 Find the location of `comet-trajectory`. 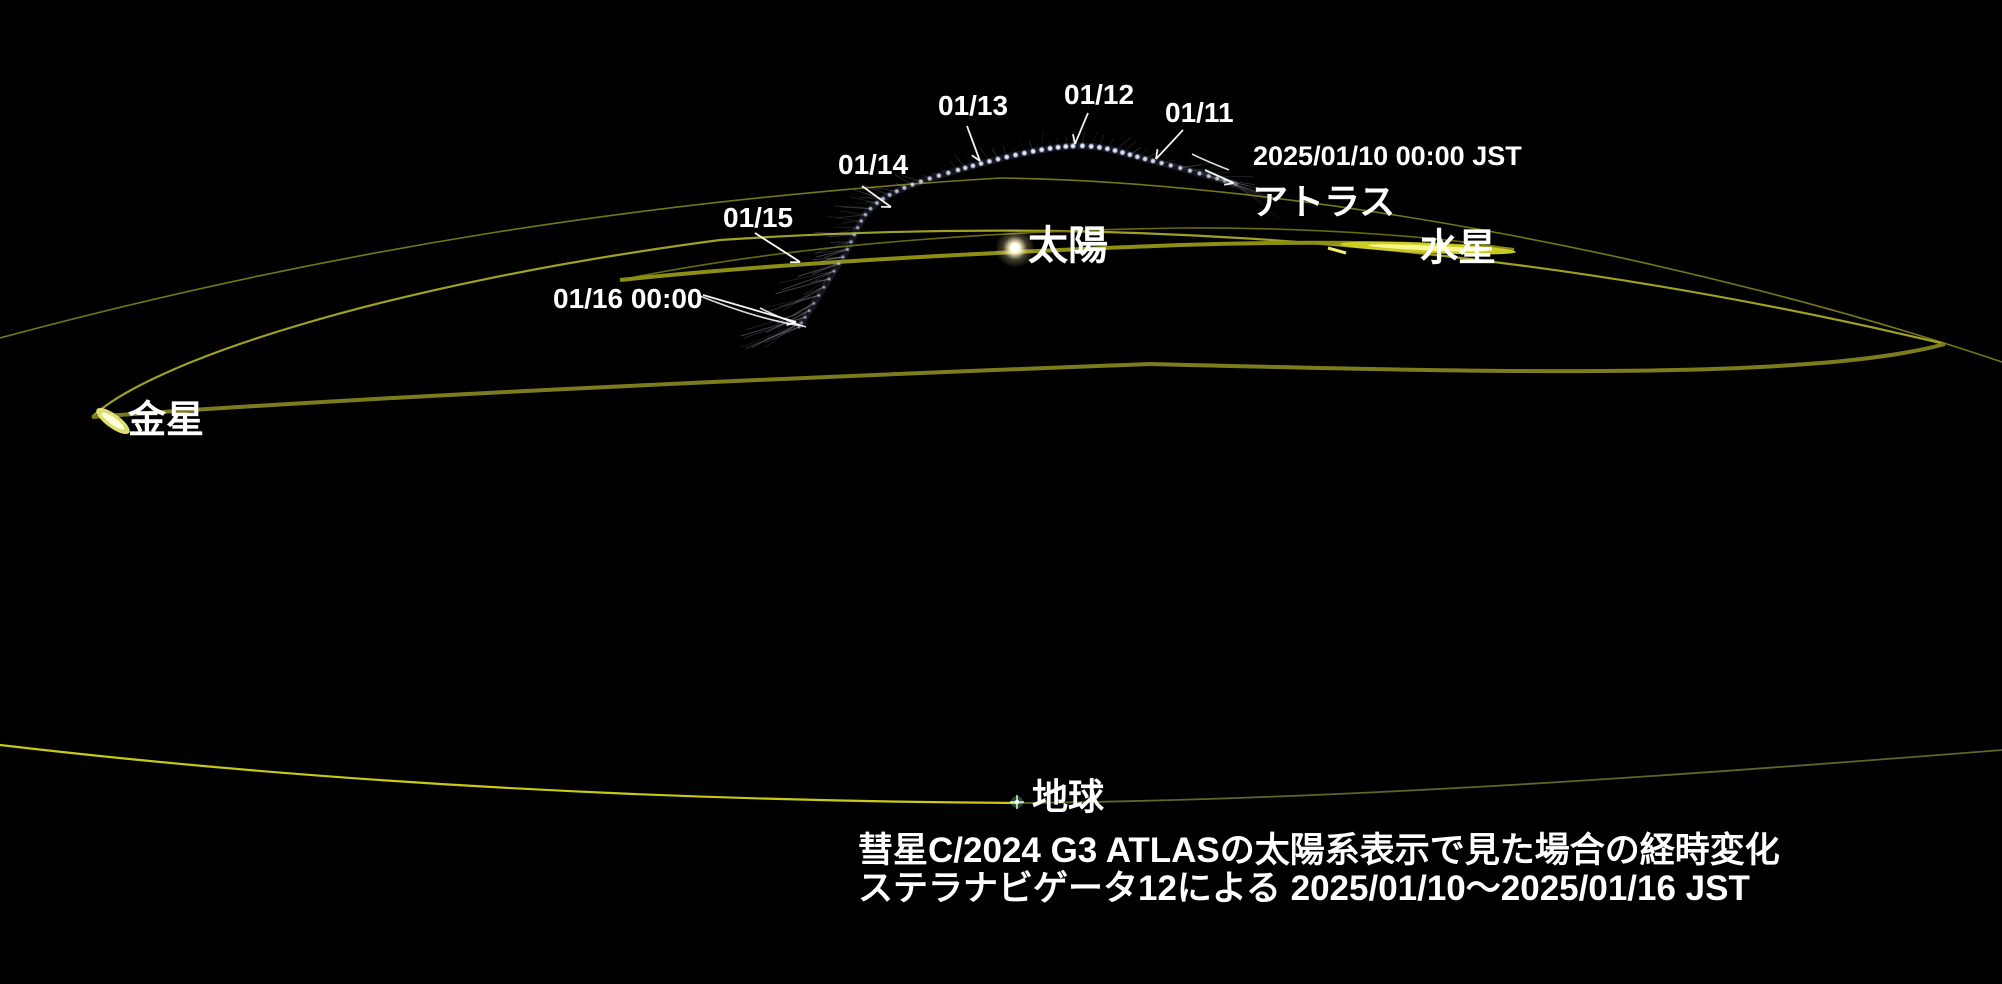

comet-trajectory is located at coordinates (989, 240).